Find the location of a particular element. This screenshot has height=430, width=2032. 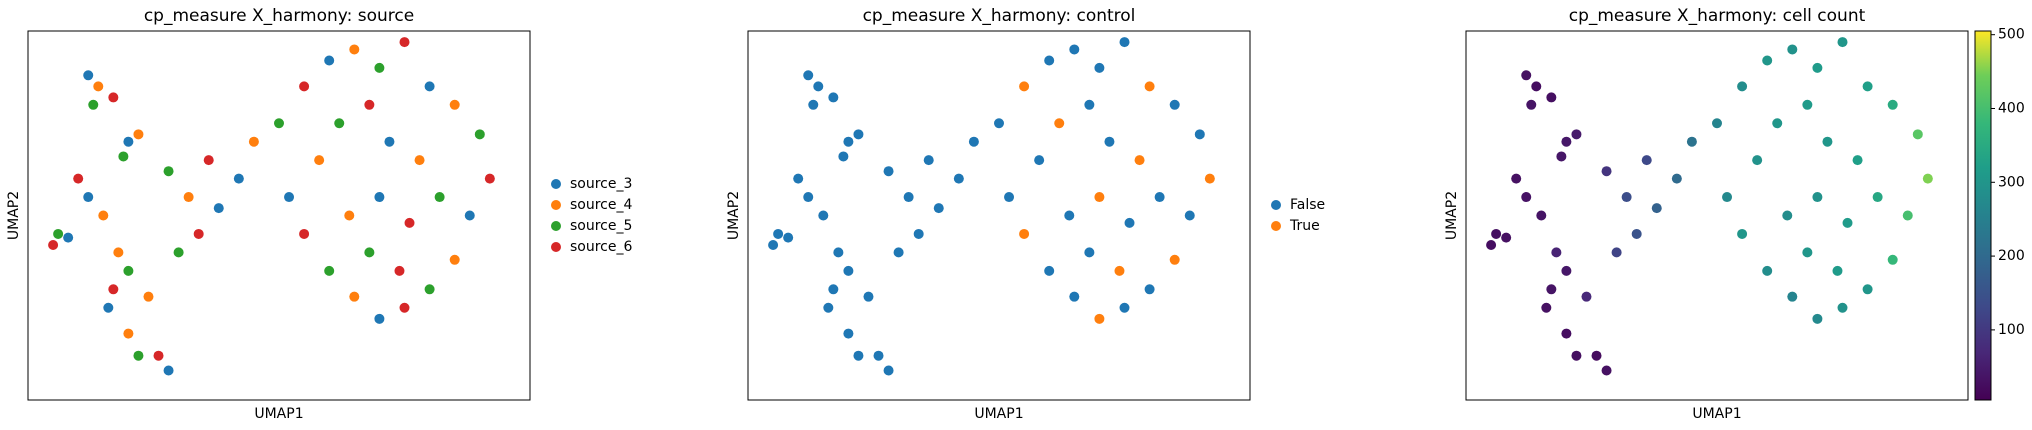

colorbar-tick-label: 200 is located at coordinates (2011, 256).